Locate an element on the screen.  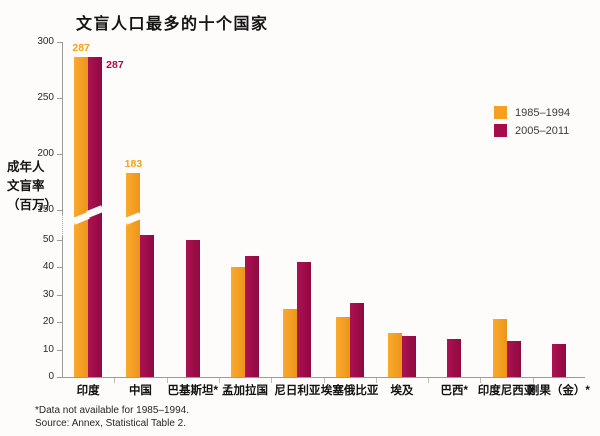
legend-item-2005-2011: 2005–2011 is located at coordinates (532, 130).